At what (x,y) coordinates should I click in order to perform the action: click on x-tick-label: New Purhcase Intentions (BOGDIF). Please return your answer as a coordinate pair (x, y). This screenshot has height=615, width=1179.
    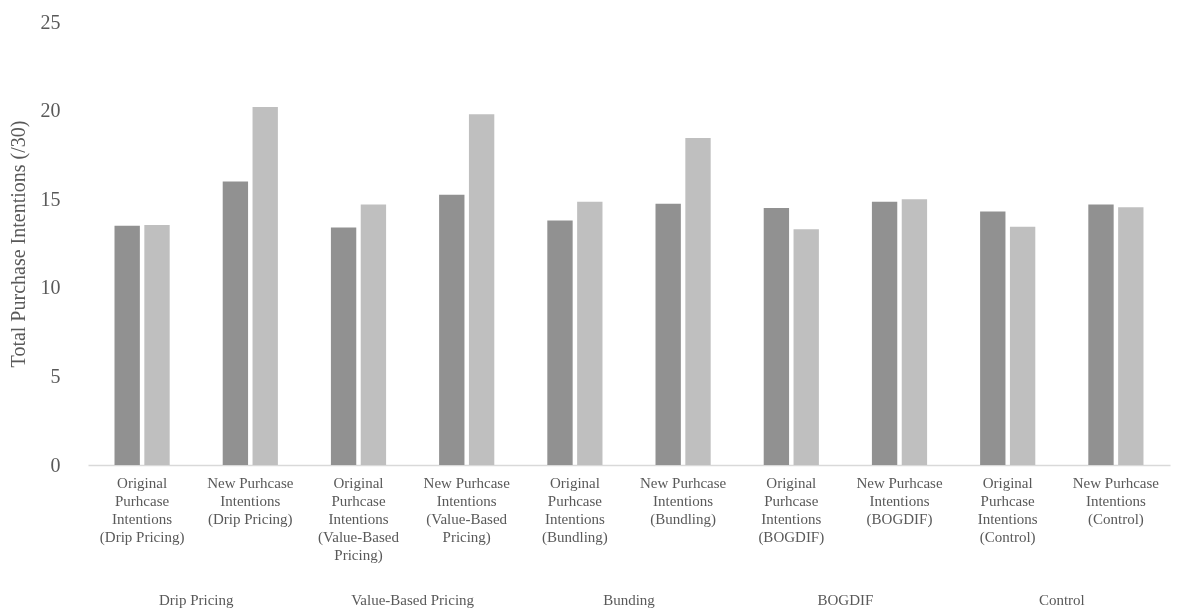
    Looking at the image, I should click on (899, 501).